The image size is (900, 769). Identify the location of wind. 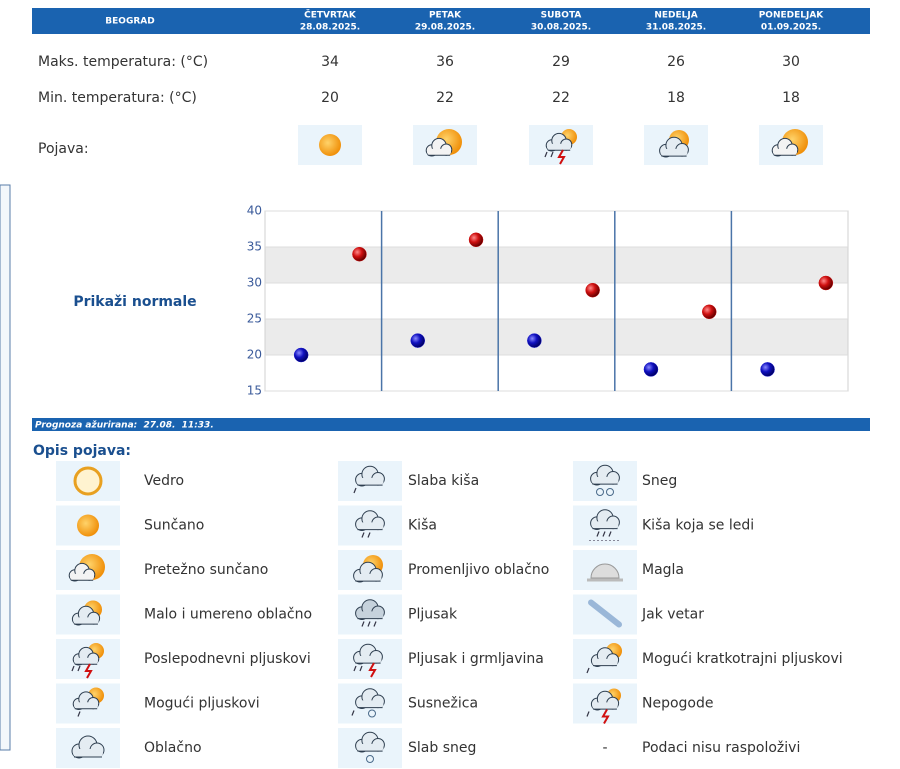
(605, 613).